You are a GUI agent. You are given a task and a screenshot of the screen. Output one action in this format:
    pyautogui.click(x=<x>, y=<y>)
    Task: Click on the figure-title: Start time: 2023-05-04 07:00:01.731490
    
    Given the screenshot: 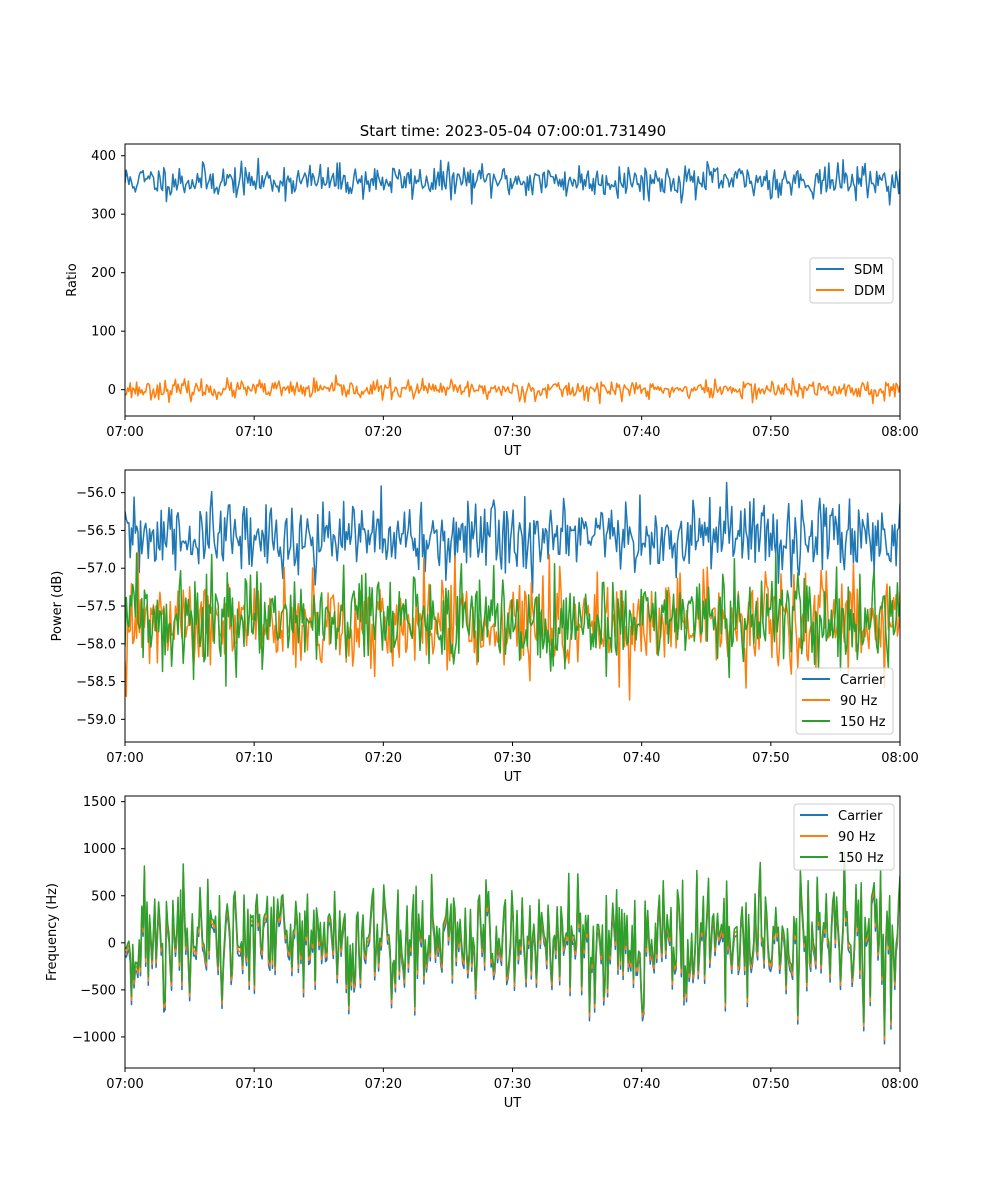 What is the action you would take?
    pyautogui.click(x=513, y=131)
    